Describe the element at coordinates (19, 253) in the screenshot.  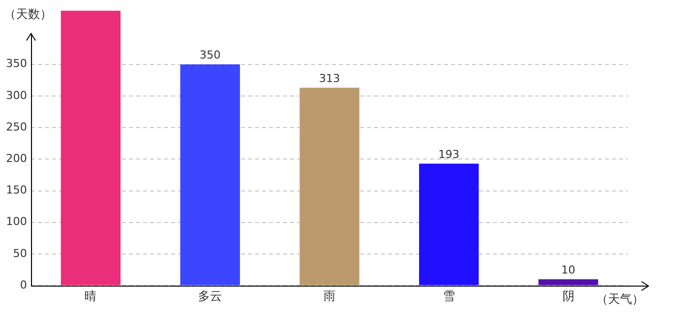
I see `y-tick-label: 50` at that location.